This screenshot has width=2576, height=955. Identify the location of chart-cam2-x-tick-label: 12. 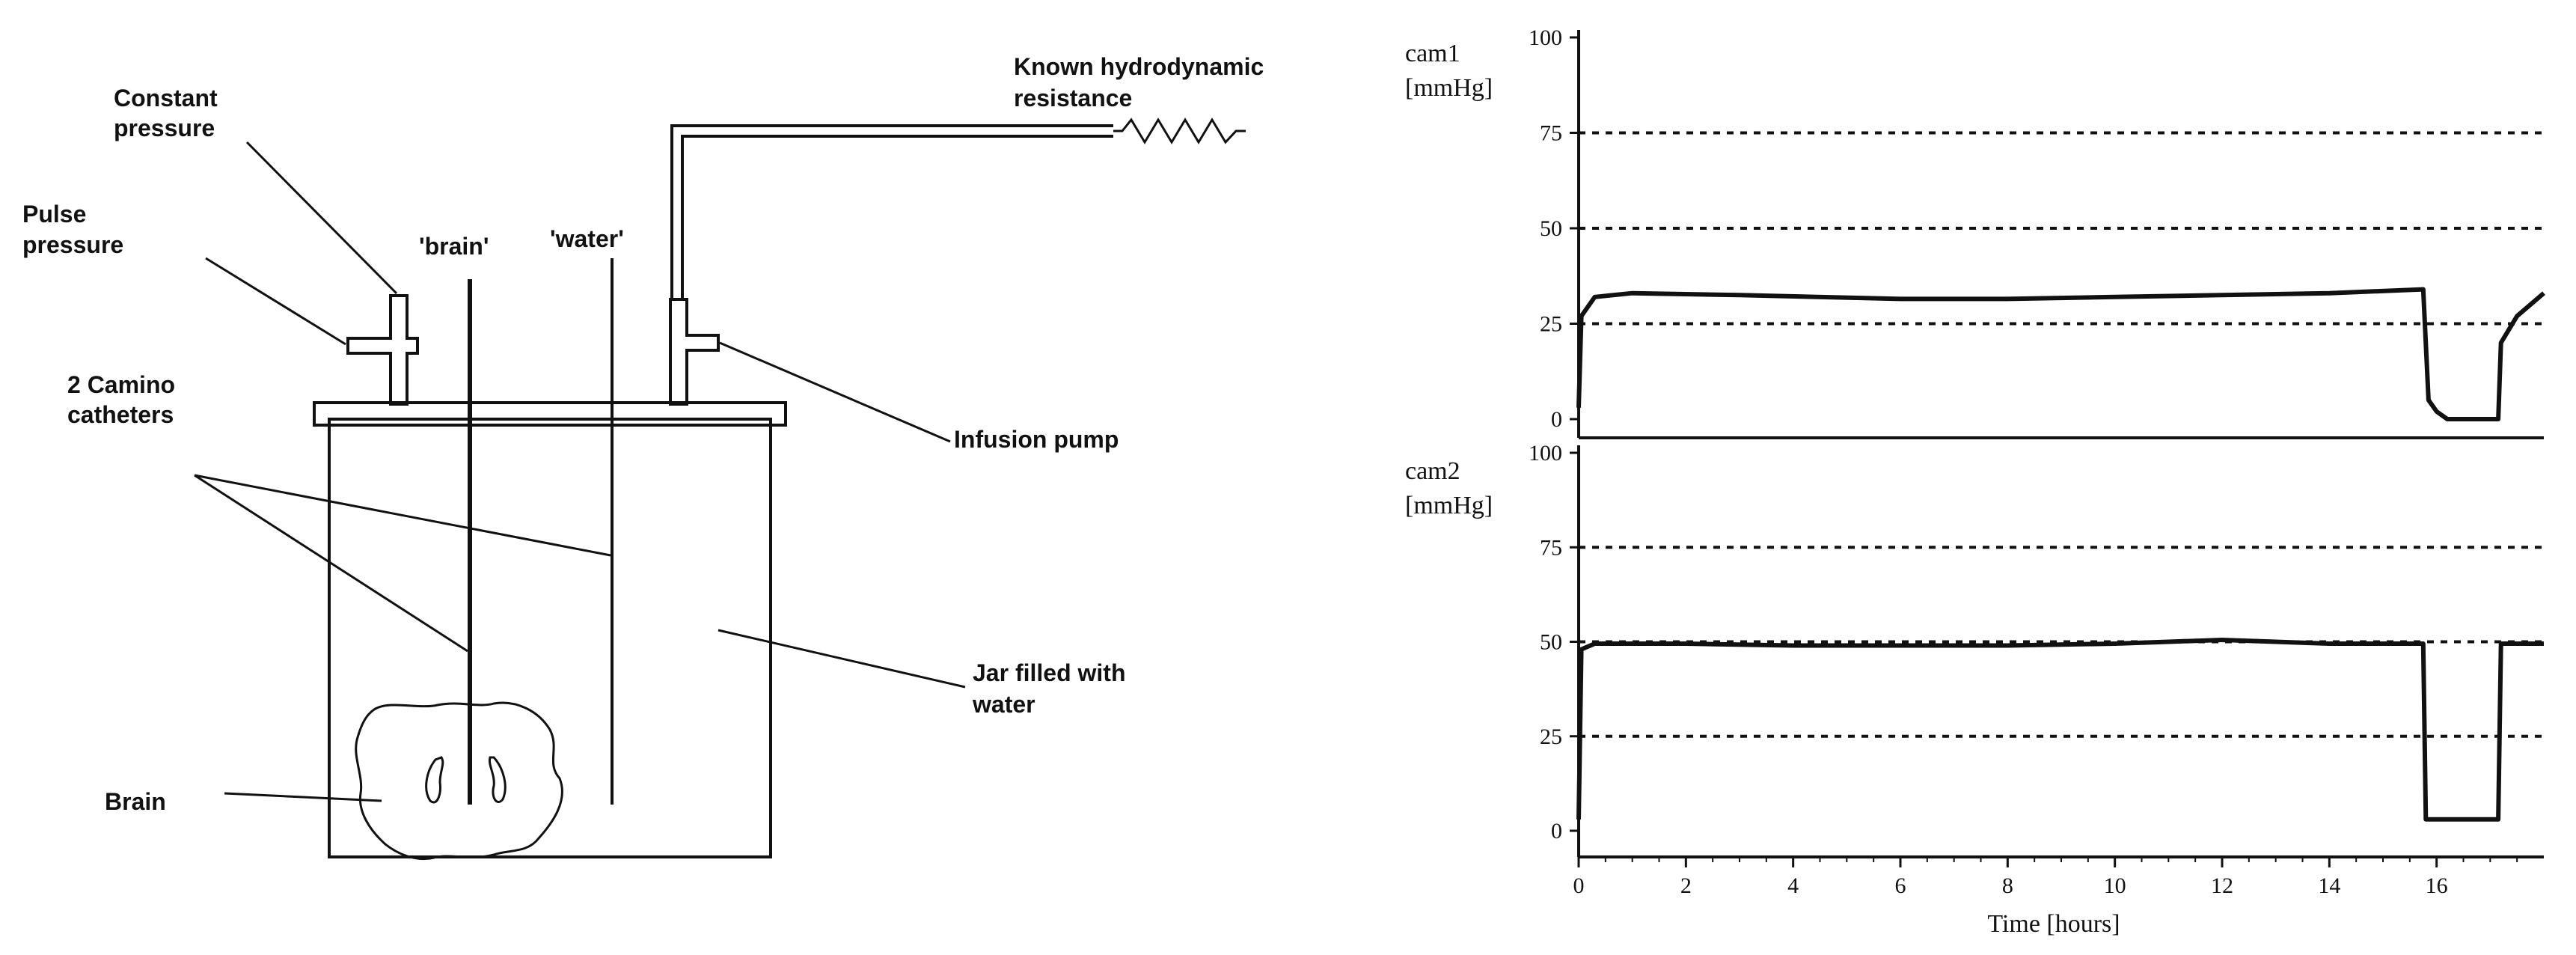
(2222, 885).